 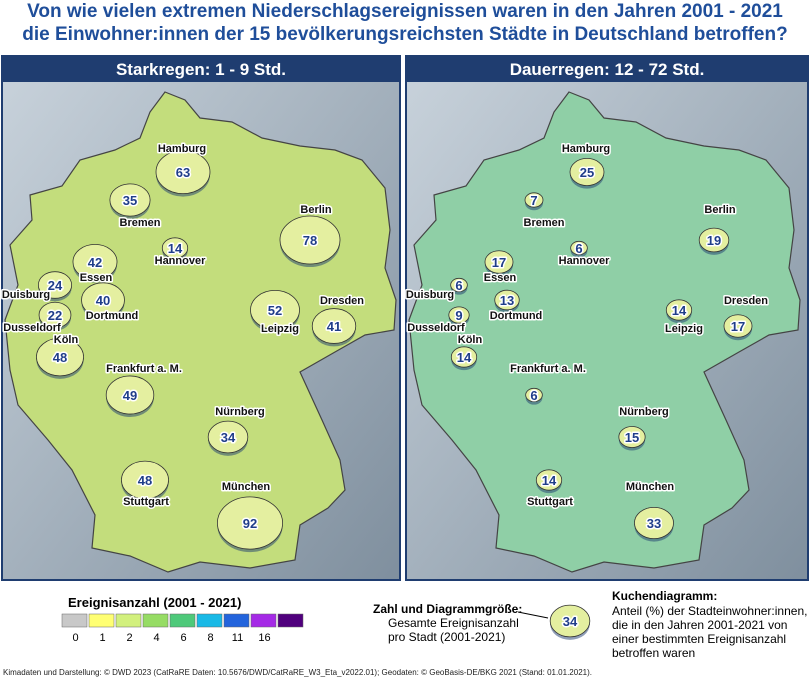 I want to click on pie-text: einer bestimmten Ereignisanzahl, so click(x=699, y=639).